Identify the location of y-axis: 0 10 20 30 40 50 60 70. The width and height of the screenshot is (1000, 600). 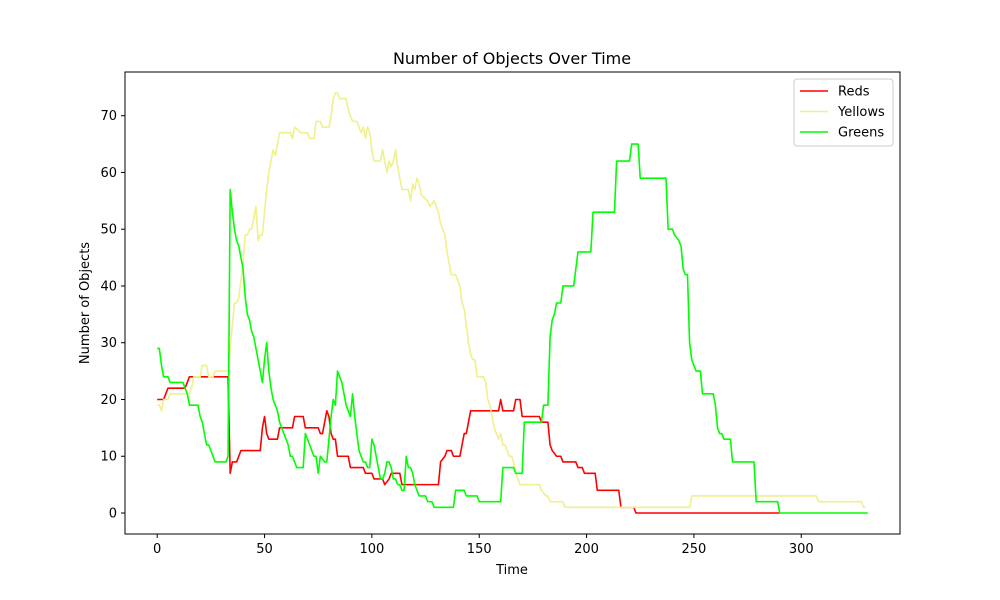
(112, 315).